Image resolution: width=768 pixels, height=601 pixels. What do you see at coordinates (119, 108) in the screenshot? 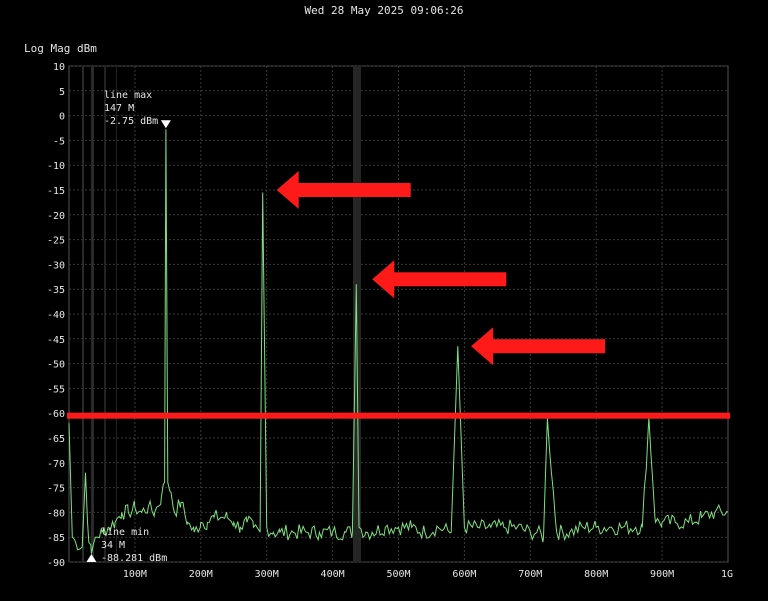
I see `max-marker-text: 147 M` at bounding box center [119, 108].